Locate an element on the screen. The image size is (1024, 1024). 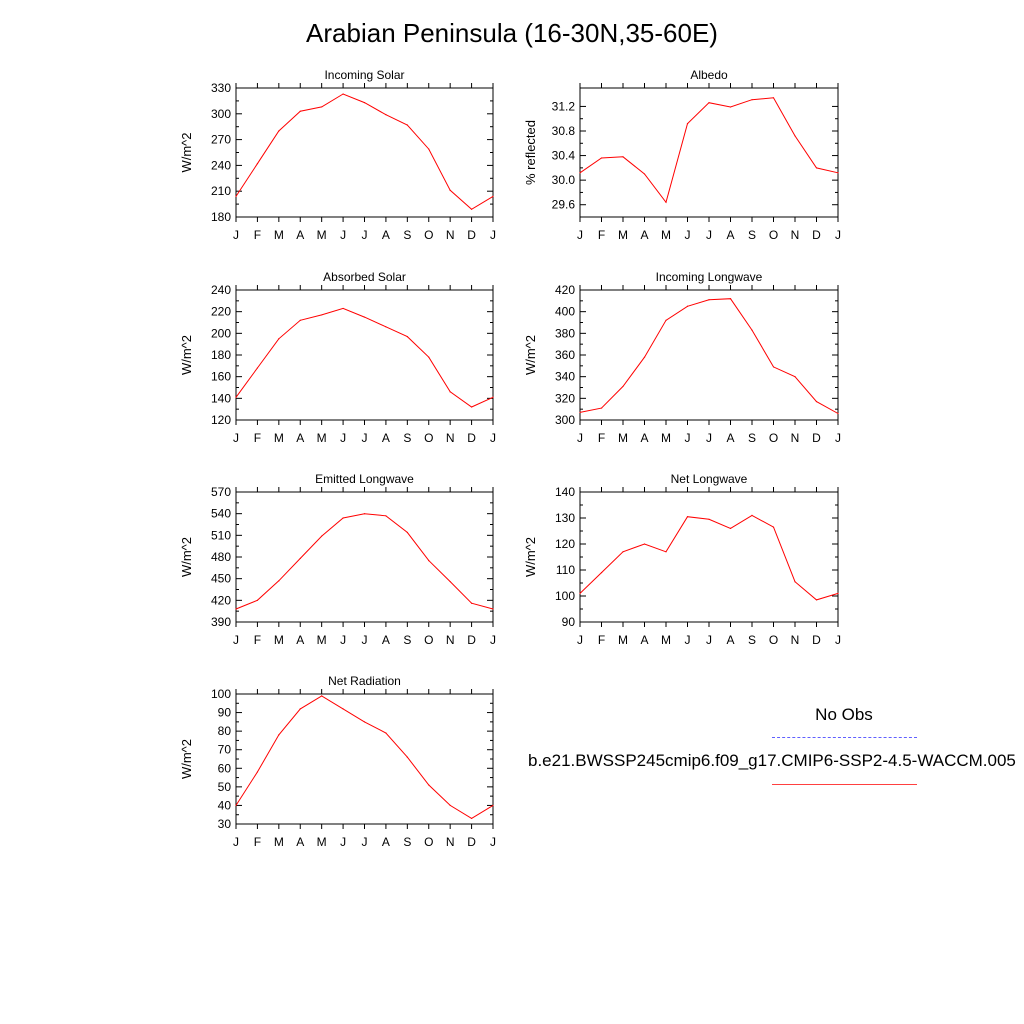
chart-title: Net Radiation is located at coordinates (364, 681).